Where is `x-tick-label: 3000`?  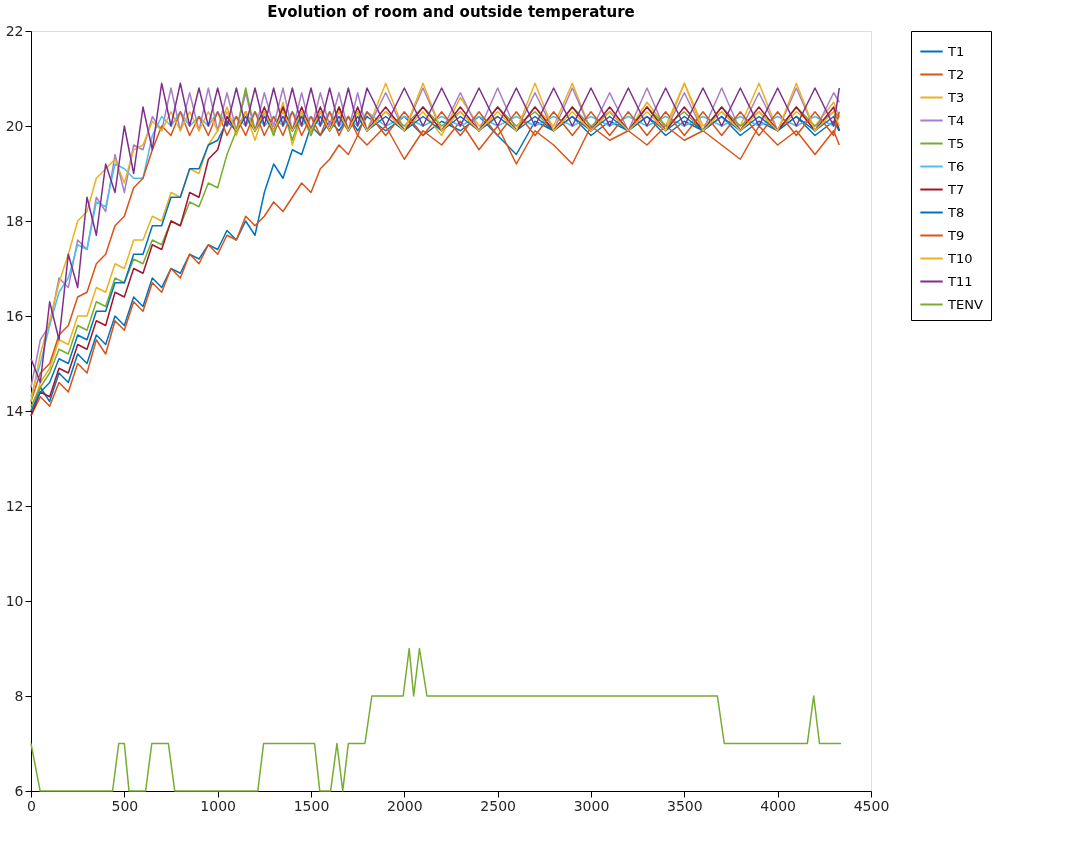 x-tick-label: 3000 is located at coordinates (591, 805).